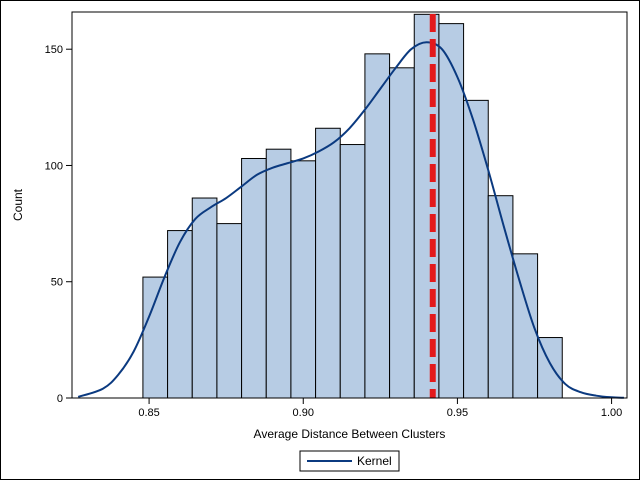 The height and width of the screenshot is (480, 640). Describe the element at coordinates (57, 283) in the screenshot. I see `y-tick-label: 50` at that location.